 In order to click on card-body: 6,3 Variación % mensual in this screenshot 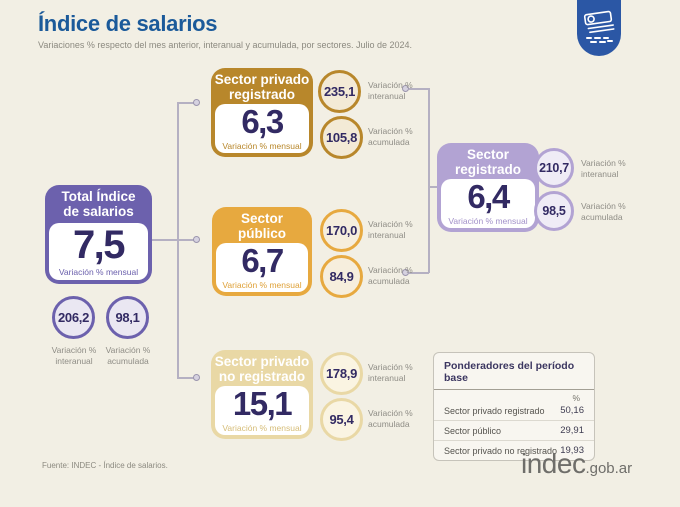, I will do `click(262, 128)`.